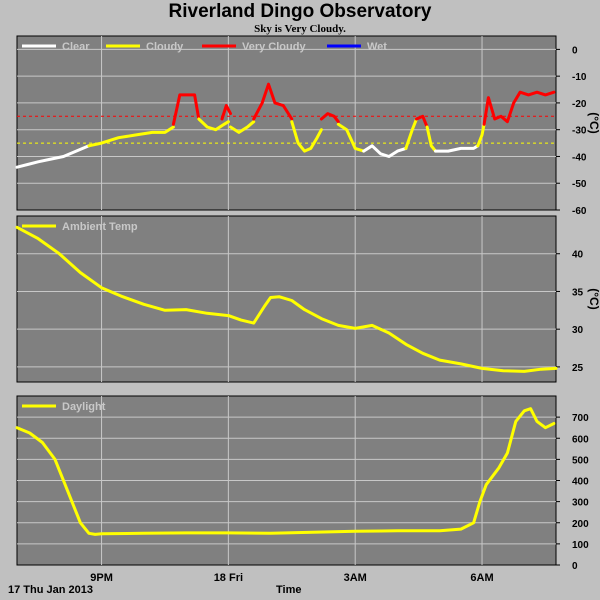 Image resolution: width=600 pixels, height=600 pixels. I want to click on legend-label: Ambient Temp, so click(100, 227).